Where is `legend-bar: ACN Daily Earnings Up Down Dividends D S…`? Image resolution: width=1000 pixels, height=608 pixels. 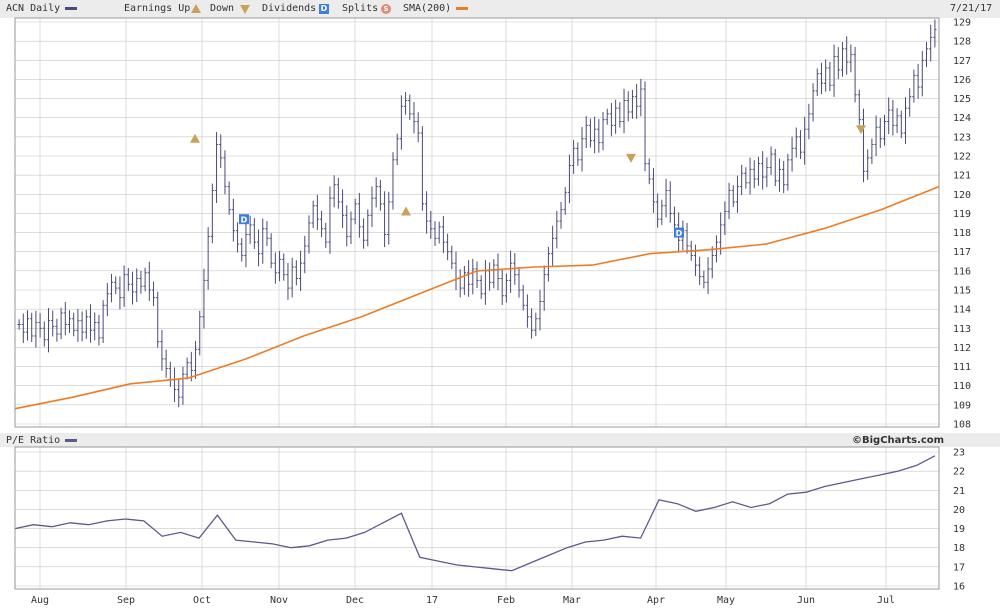
legend-bar: ACN Daily Earnings Up Down Dividends D S… is located at coordinates (500, 9).